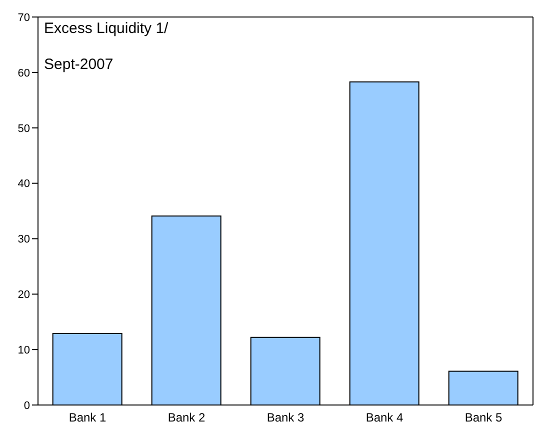 This screenshot has width=542, height=439. I want to click on y-tick-label: 10, so click(24, 350).